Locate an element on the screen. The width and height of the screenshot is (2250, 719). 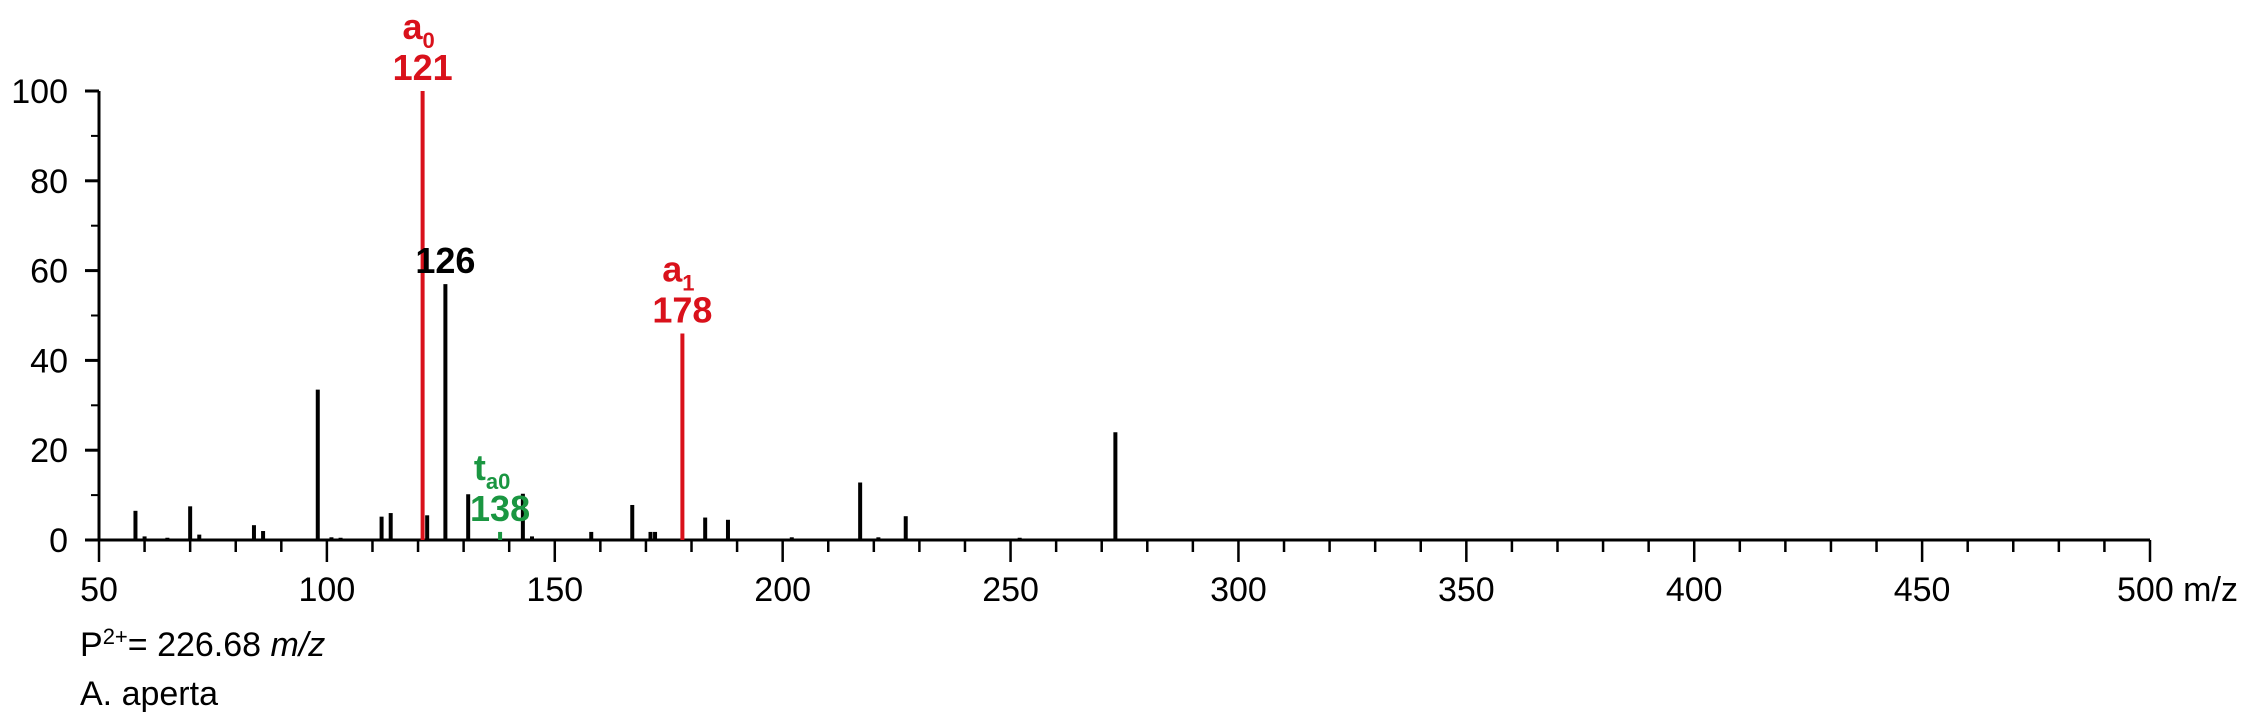
y-tick-label: 80 is located at coordinates (49, 182).